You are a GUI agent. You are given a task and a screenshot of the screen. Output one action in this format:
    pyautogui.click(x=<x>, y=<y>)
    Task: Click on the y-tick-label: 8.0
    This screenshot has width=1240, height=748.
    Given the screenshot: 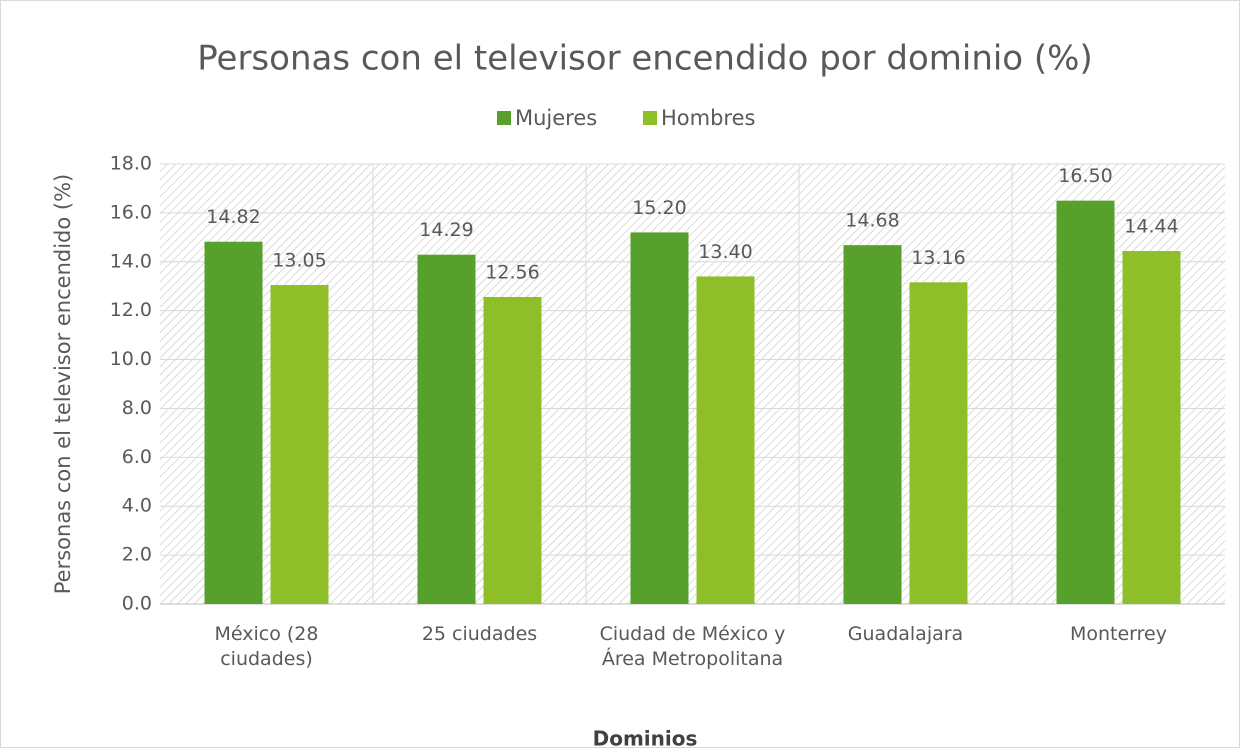 What is the action you would take?
    pyautogui.click(x=137, y=408)
    